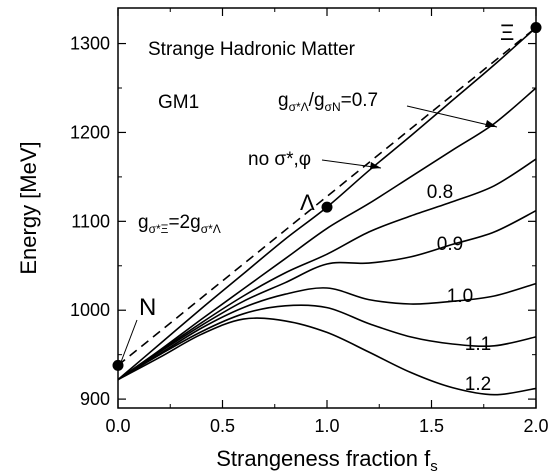  What do you see at coordinates (460, 296) in the screenshot?
I see `curve-label-1.0: 1.0` at bounding box center [460, 296].